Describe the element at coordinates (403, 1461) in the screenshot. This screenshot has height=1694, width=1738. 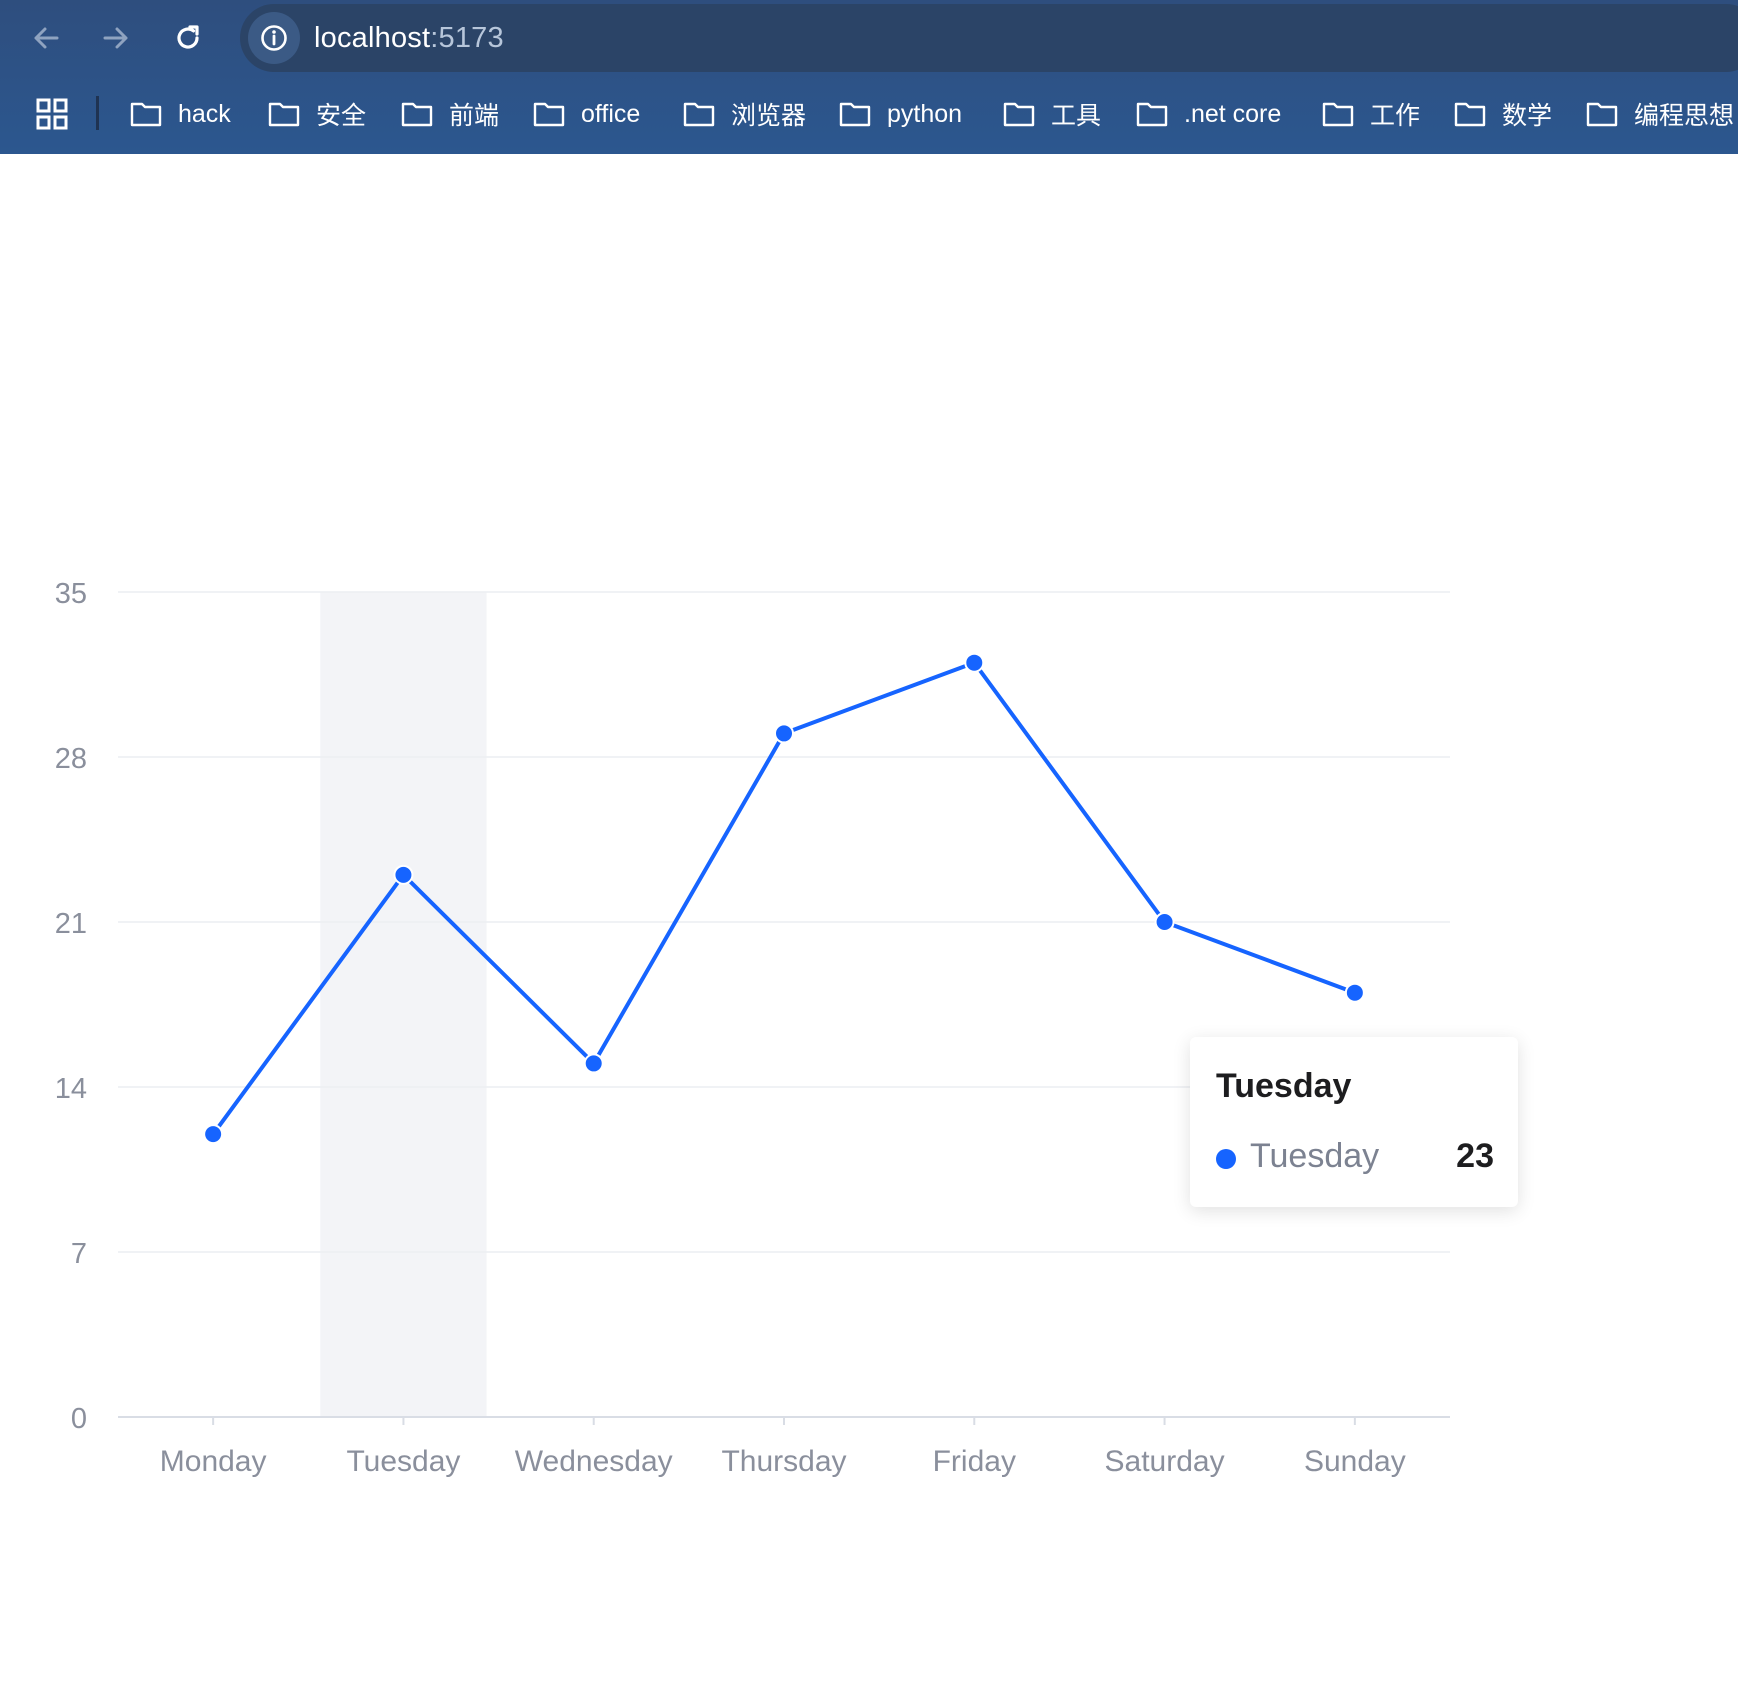
I see `x-tick-label: Tuesday` at that location.